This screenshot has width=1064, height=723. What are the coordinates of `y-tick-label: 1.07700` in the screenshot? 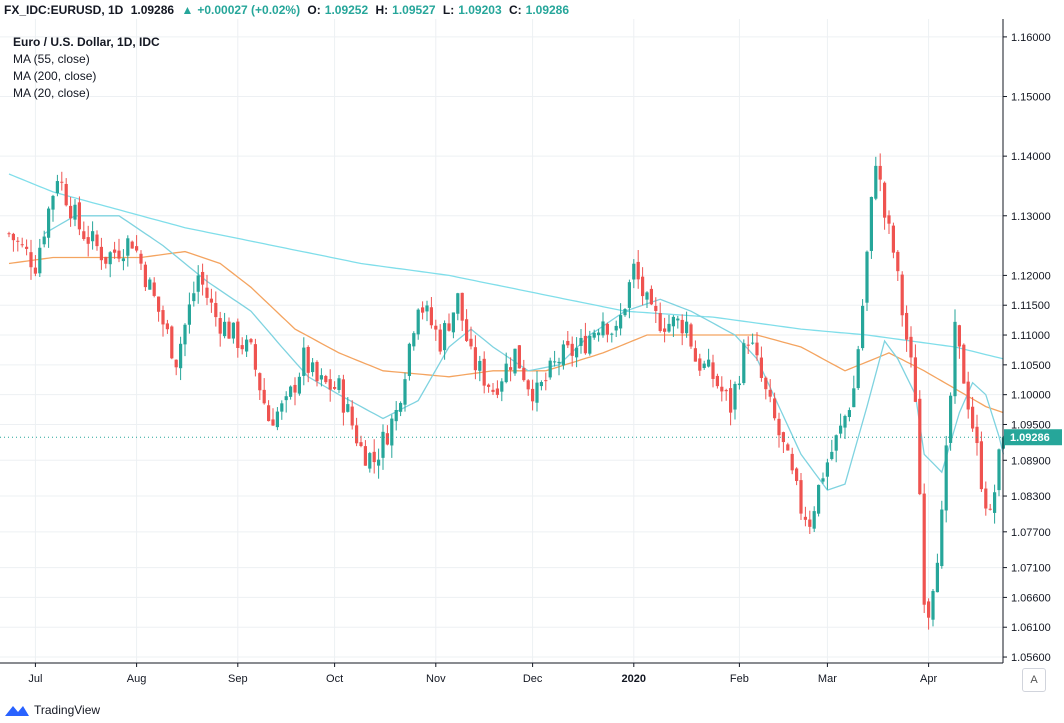 It's located at (1031, 533).